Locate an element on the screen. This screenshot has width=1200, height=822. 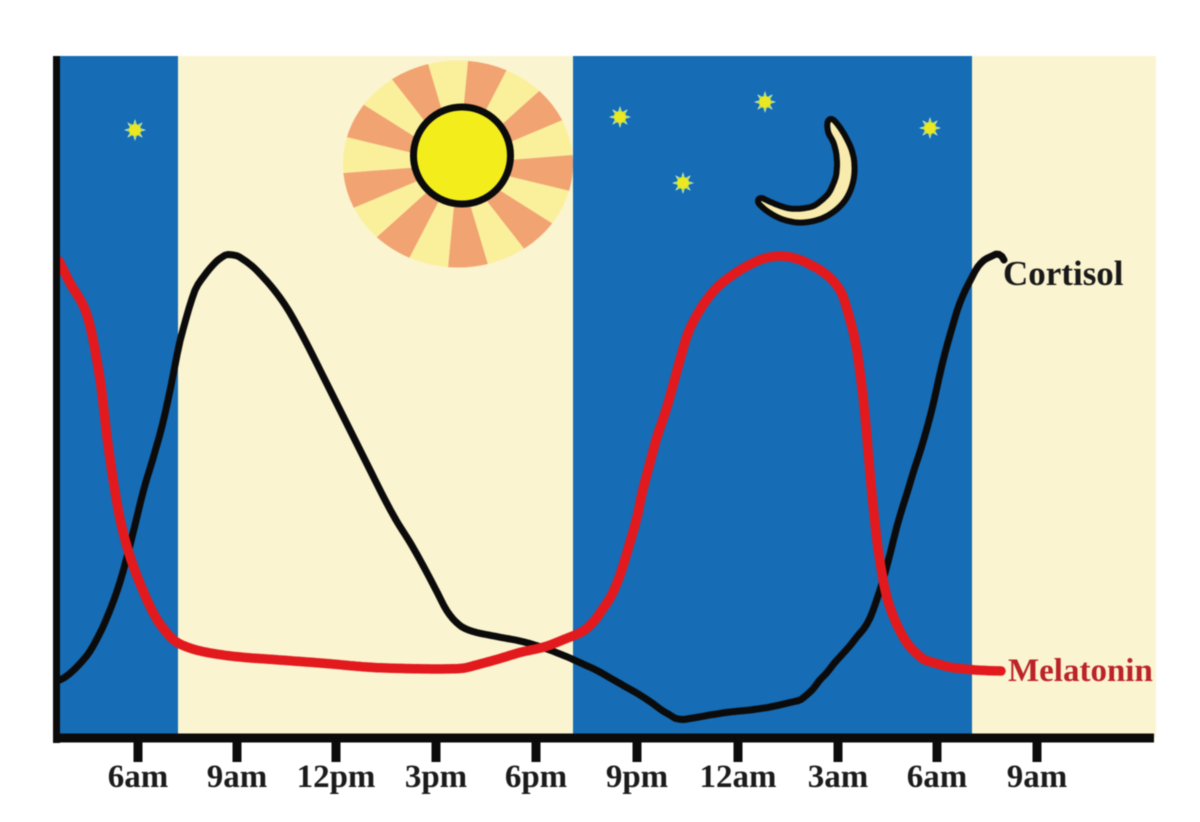
svg-text: Cortisol is located at coordinates (1063, 273).